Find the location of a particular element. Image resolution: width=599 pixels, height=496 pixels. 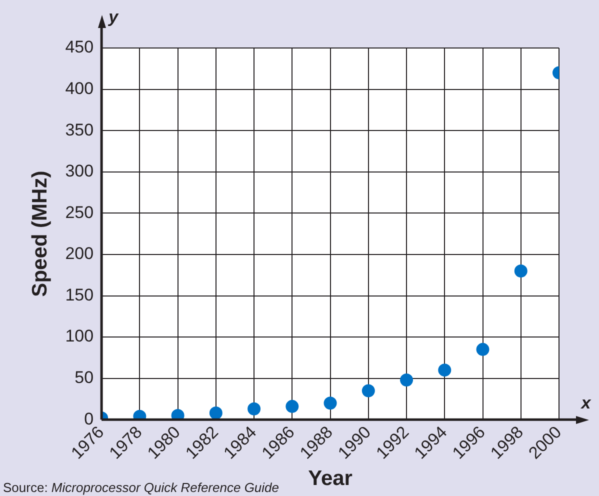

y-tick-label: 250 is located at coordinates (79, 212).